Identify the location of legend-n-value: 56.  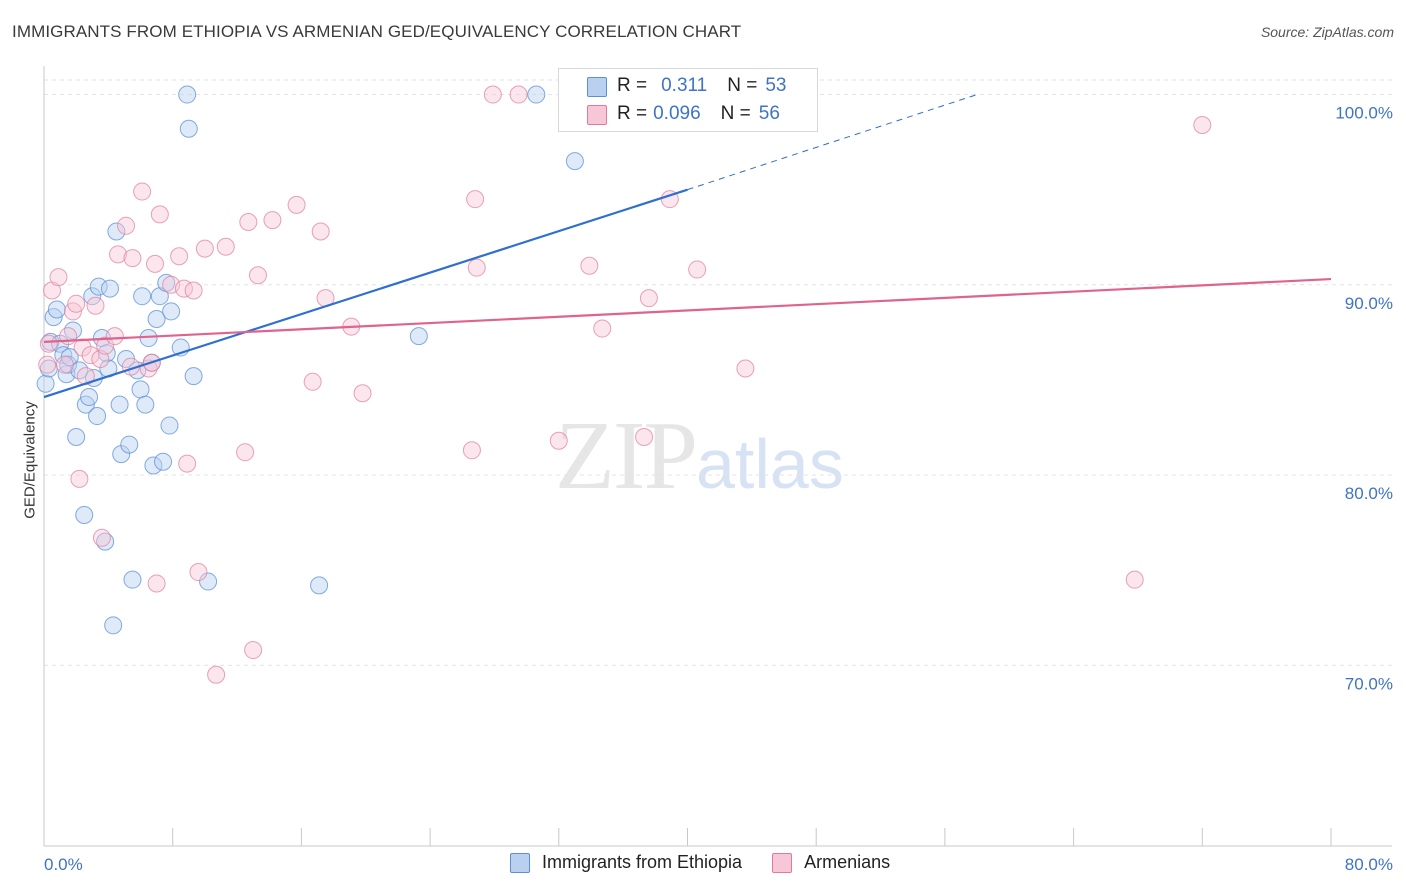
(769, 113).